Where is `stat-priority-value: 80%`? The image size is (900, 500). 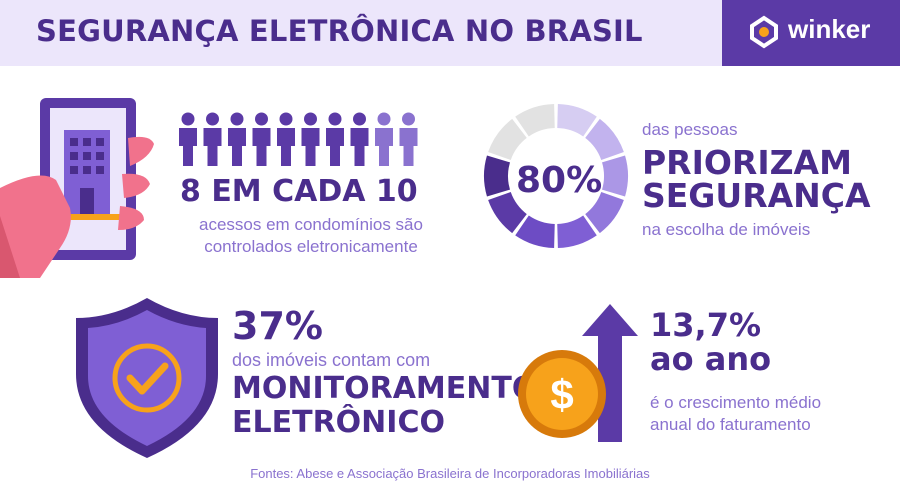 stat-priority-value: 80% is located at coordinates (559, 180).